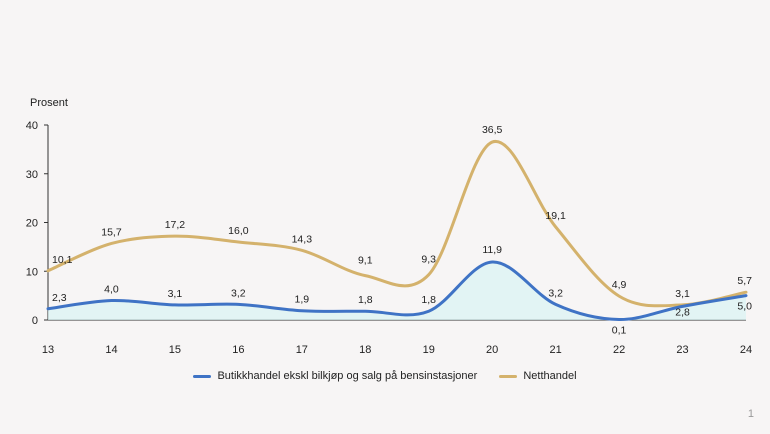 Image resolution: width=770 pixels, height=434 pixels. What do you see at coordinates (35, 321) in the screenshot?
I see `y-tick-label: 0` at bounding box center [35, 321].